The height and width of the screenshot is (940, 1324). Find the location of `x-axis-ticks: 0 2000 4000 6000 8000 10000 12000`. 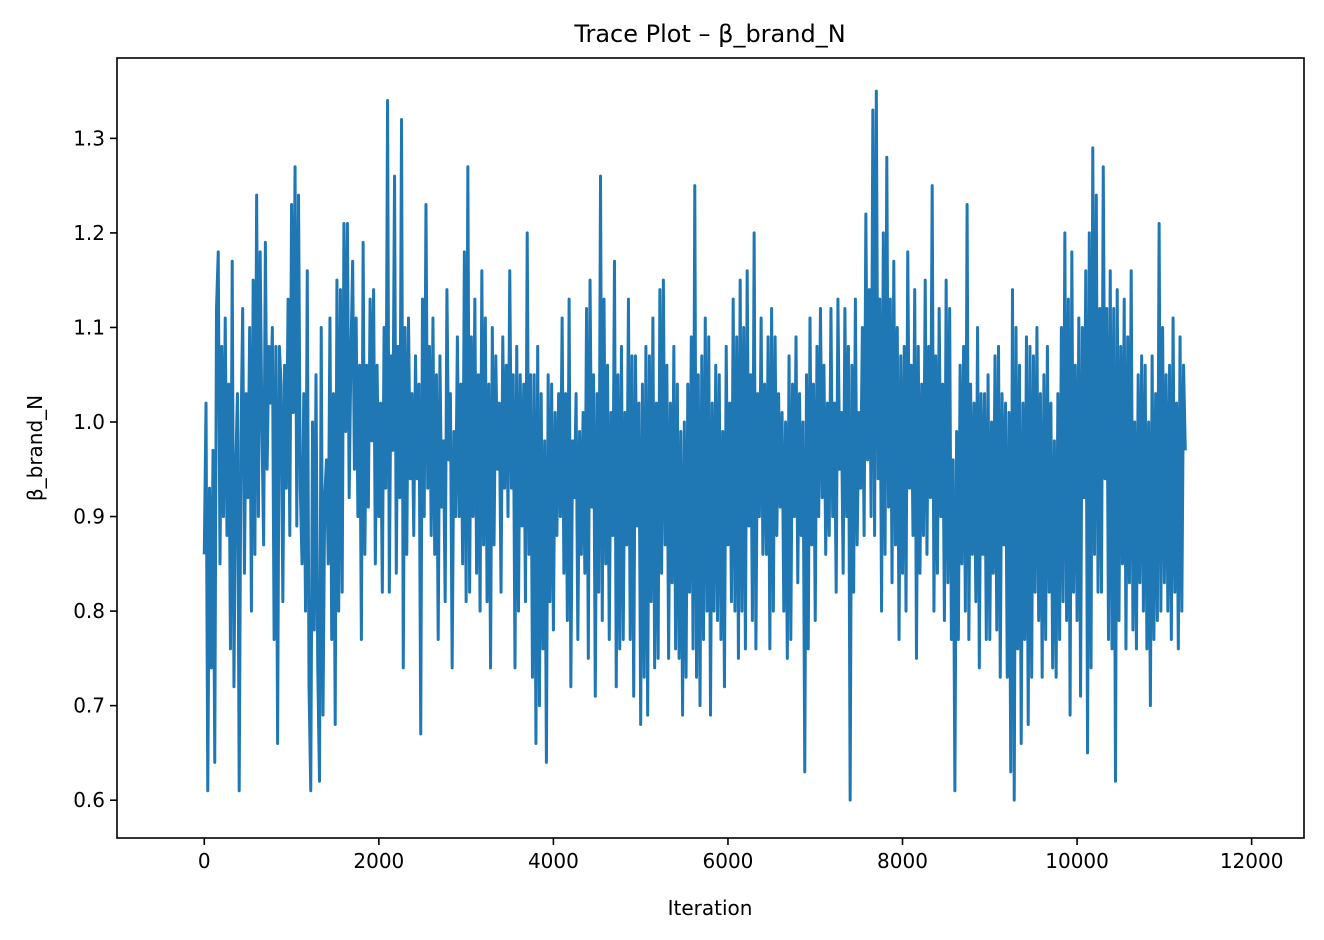

x-axis-ticks: 0 2000 4000 6000 8000 10000 12000 is located at coordinates (741, 855).